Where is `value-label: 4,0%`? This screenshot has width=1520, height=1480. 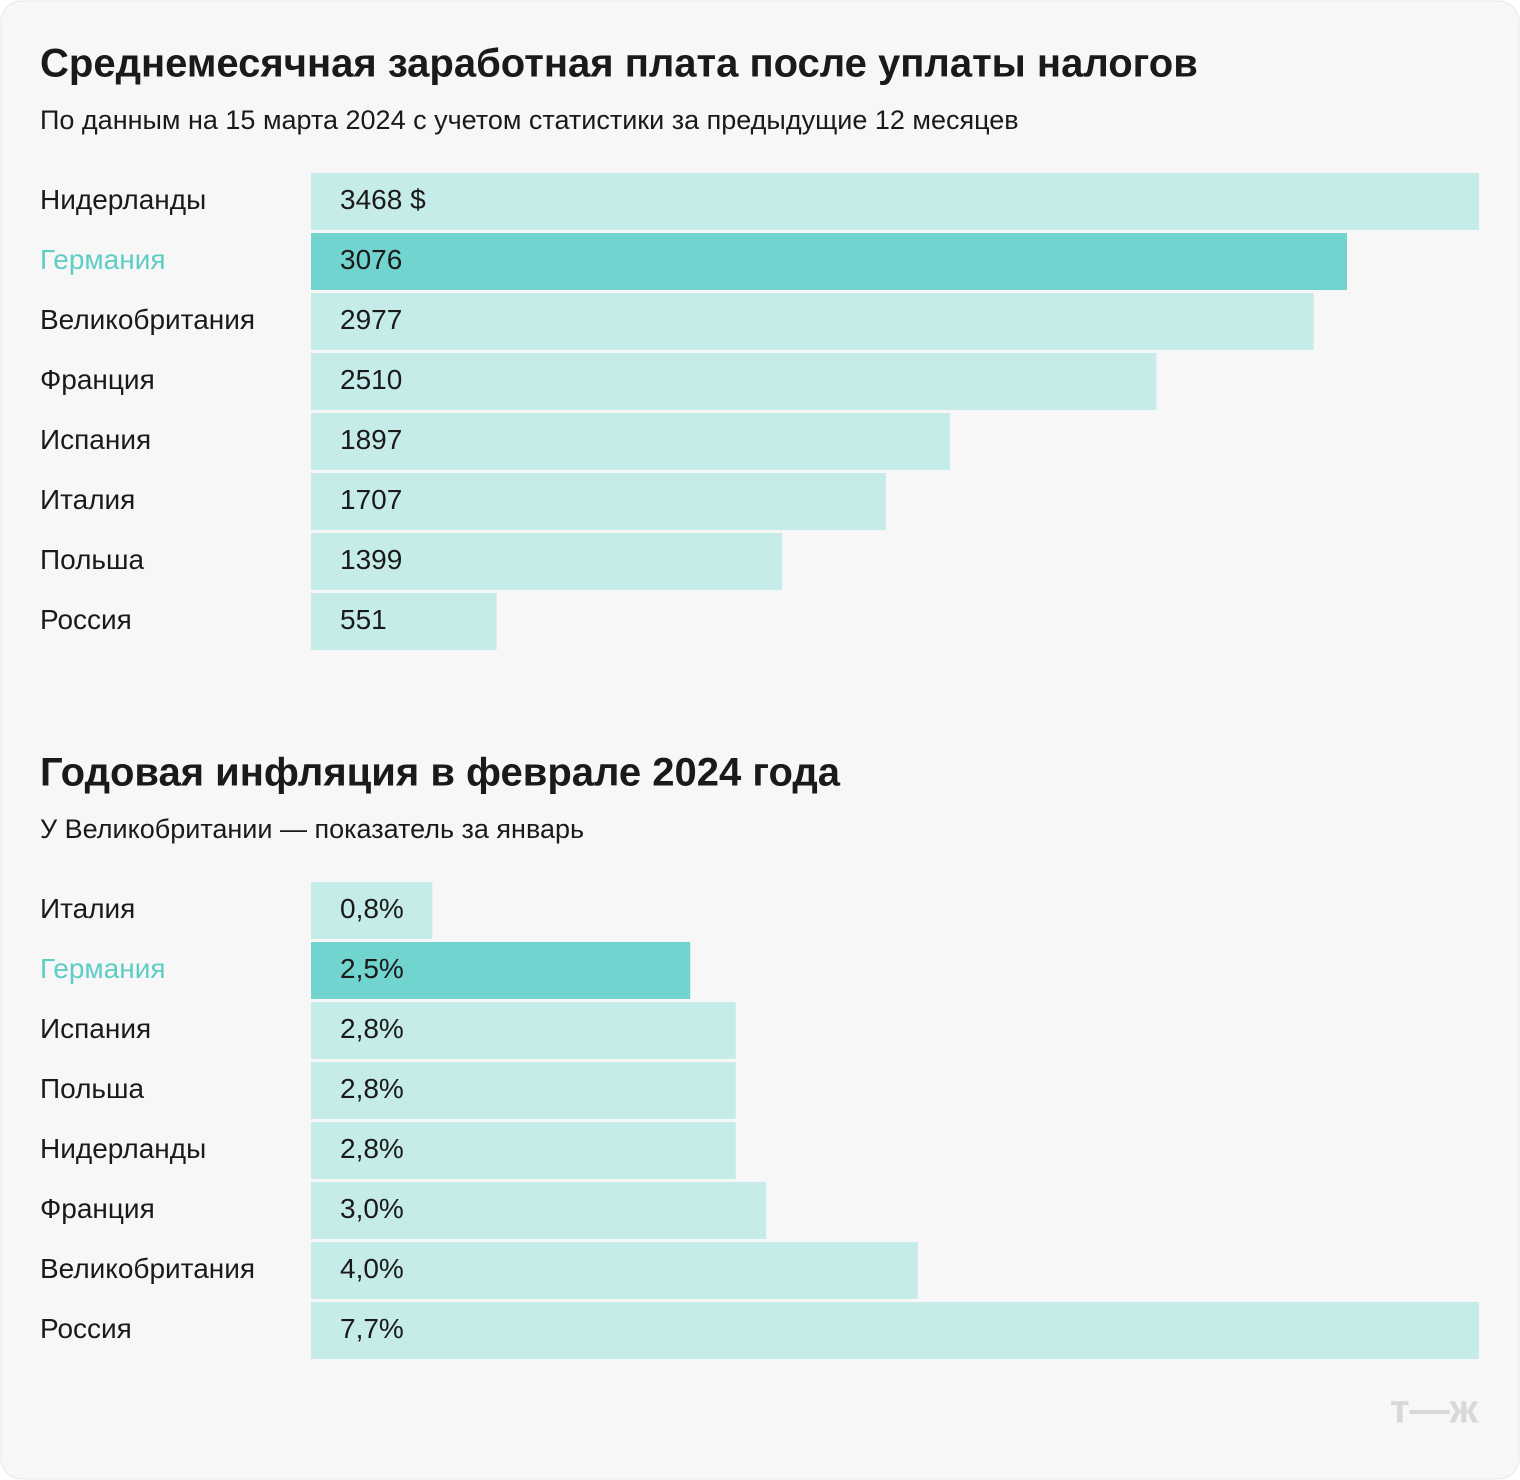
value-label: 4,0% is located at coordinates (372, 1268).